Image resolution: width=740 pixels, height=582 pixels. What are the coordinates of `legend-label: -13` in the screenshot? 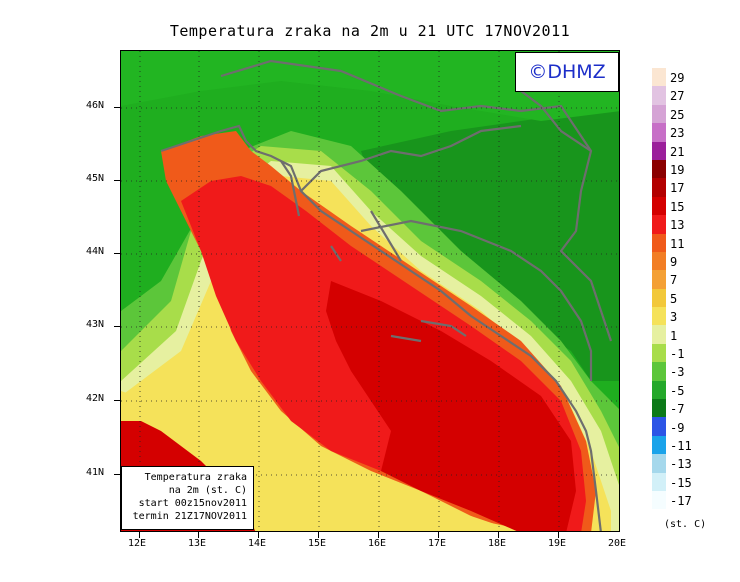 It's located at (681, 464).